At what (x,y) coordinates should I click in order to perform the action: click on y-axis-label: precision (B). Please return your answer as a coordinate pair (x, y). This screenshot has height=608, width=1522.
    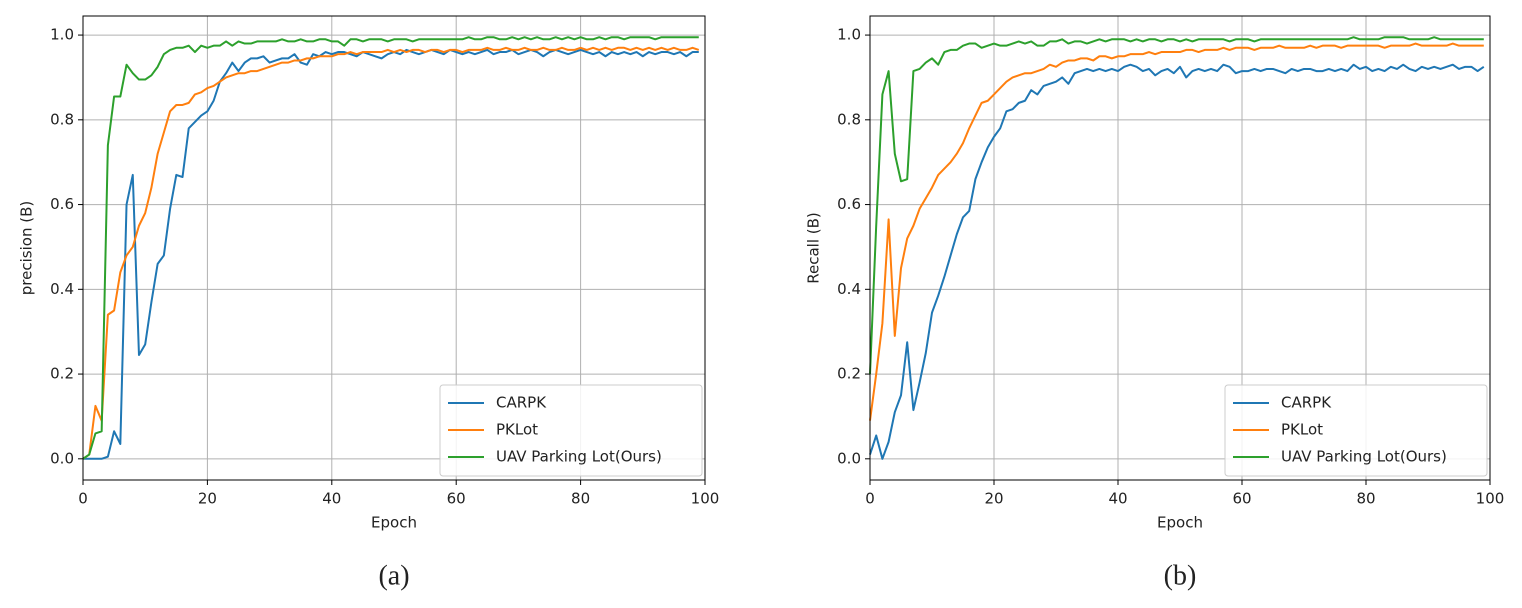
    Looking at the image, I should click on (27, 248).